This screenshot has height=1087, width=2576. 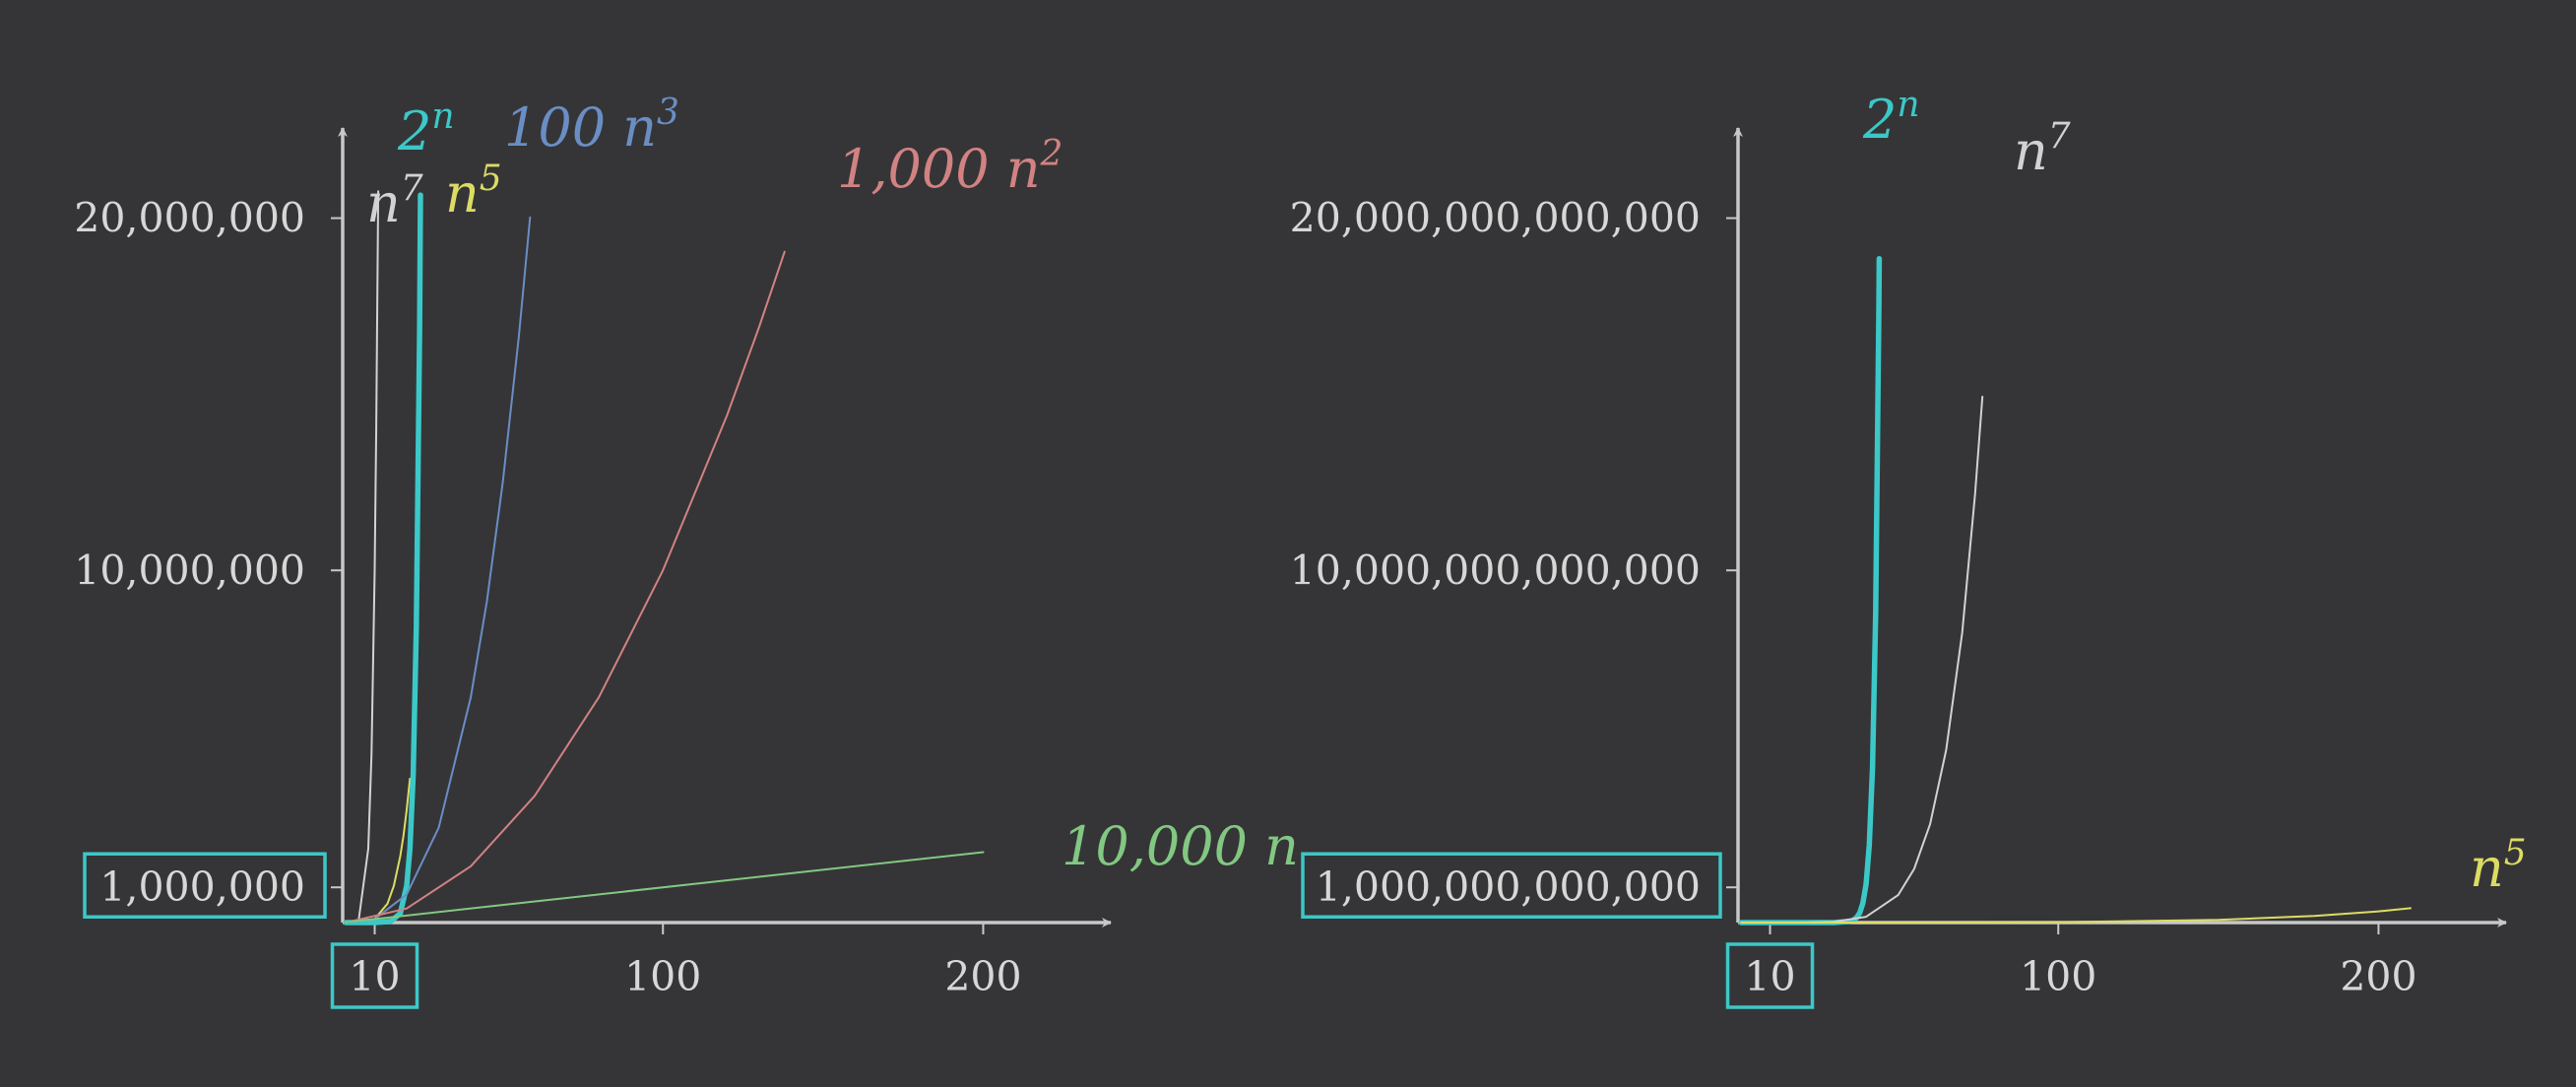 I want to click on series-label-sup: 3, so click(x=668, y=113).